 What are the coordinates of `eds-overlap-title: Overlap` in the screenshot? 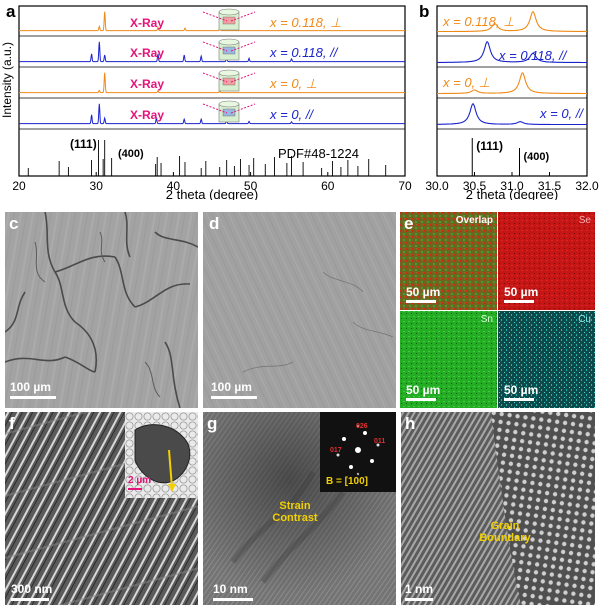 It's located at (474, 220).